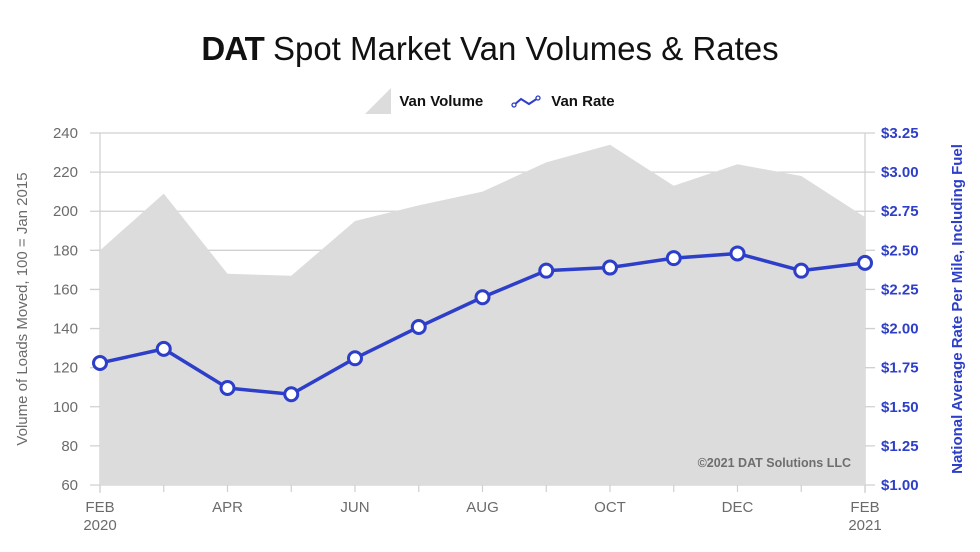 This screenshot has height=552, width=980. I want to click on x-tick-label: OCT, so click(610, 507).